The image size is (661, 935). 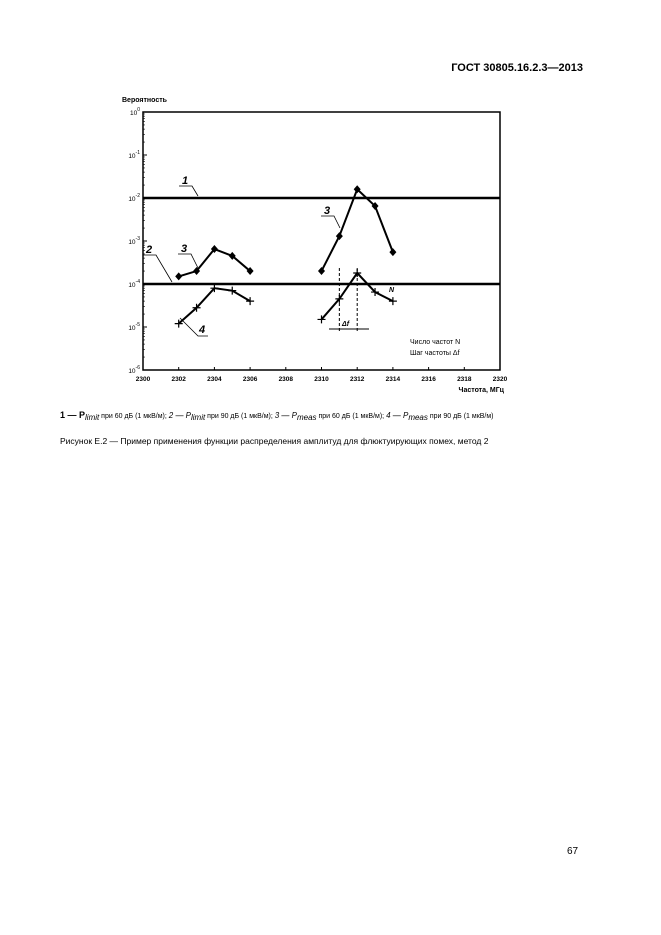 I want to click on y-tick-label: 10⁻², so click(x=134, y=198).